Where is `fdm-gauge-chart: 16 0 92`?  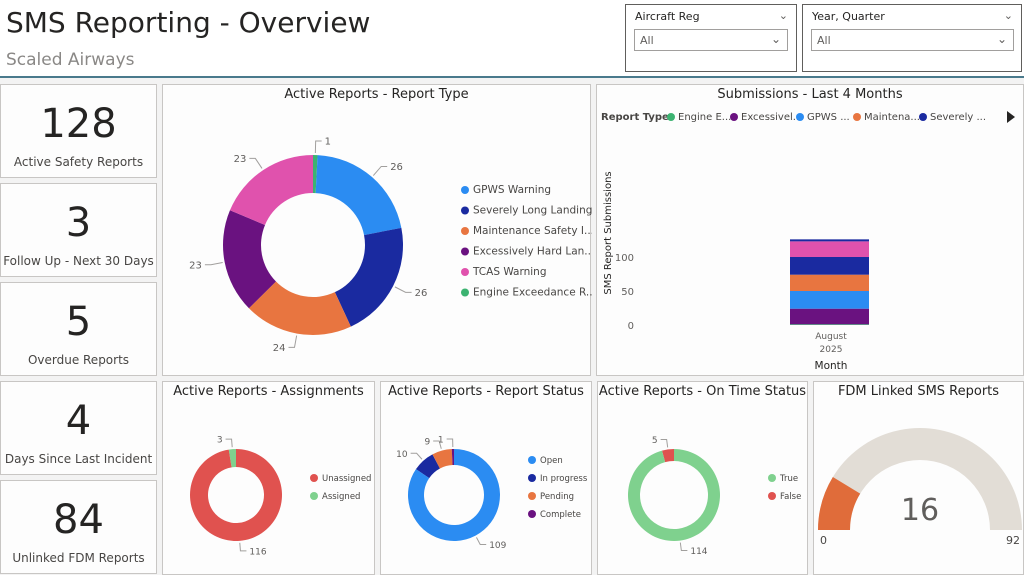 fdm-gauge-chart: 16 0 92 is located at coordinates (919, 488).